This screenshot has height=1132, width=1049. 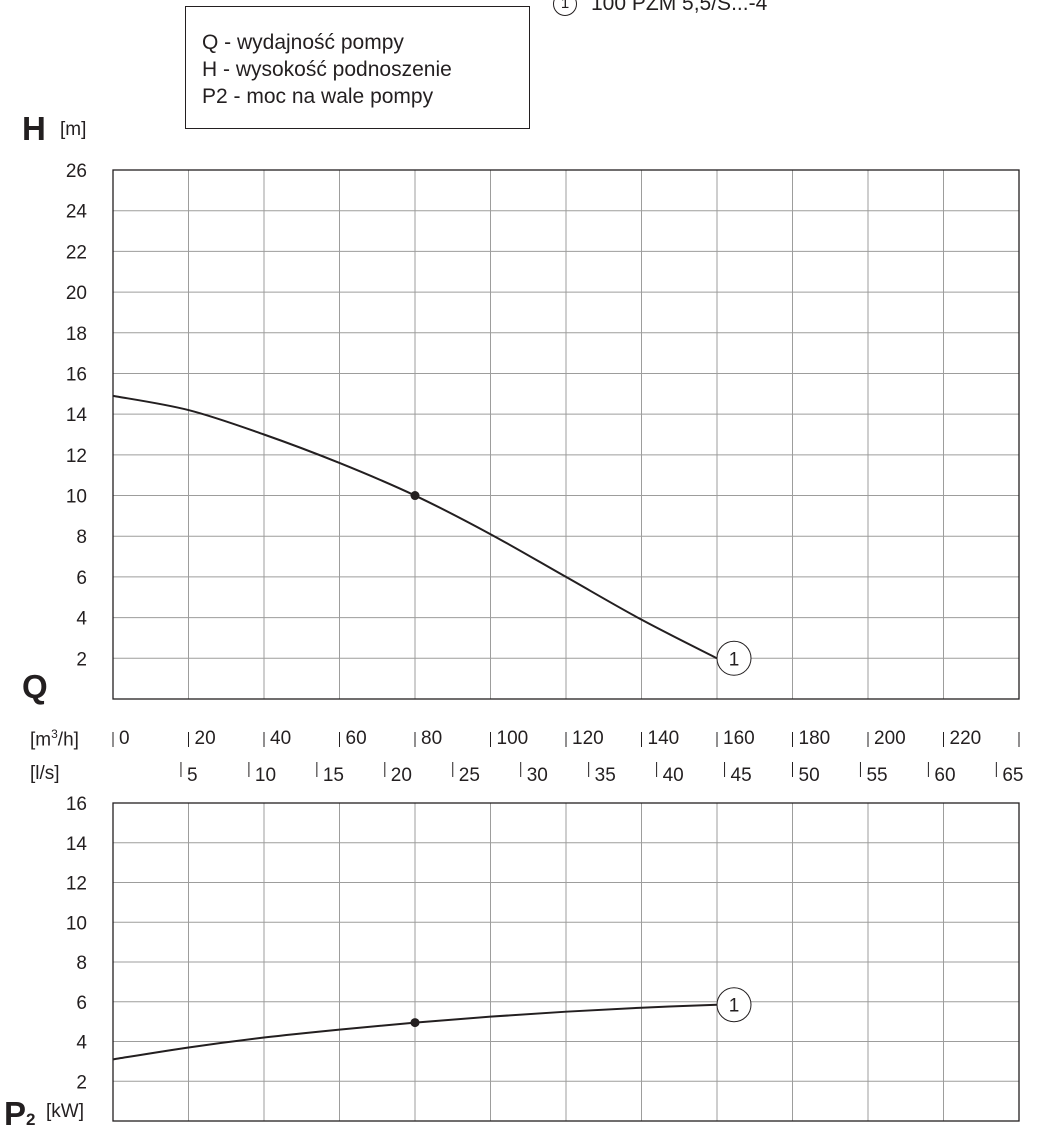 What do you see at coordinates (76, 456) in the screenshot?
I see `h-y-tick-label: 12` at bounding box center [76, 456].